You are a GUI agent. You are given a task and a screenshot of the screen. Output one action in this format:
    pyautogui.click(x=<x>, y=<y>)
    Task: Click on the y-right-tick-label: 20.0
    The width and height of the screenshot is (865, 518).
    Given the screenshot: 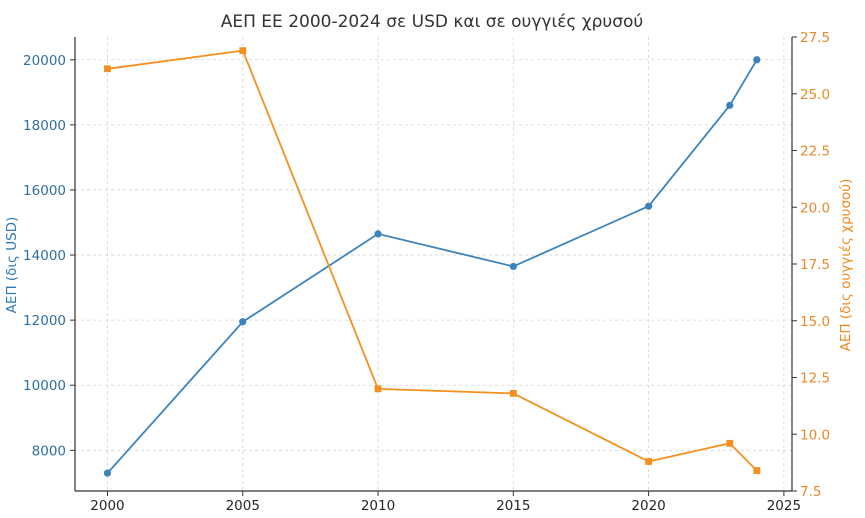 What is the action you would take?
    pyautogui.click(x=815, y=208)
    